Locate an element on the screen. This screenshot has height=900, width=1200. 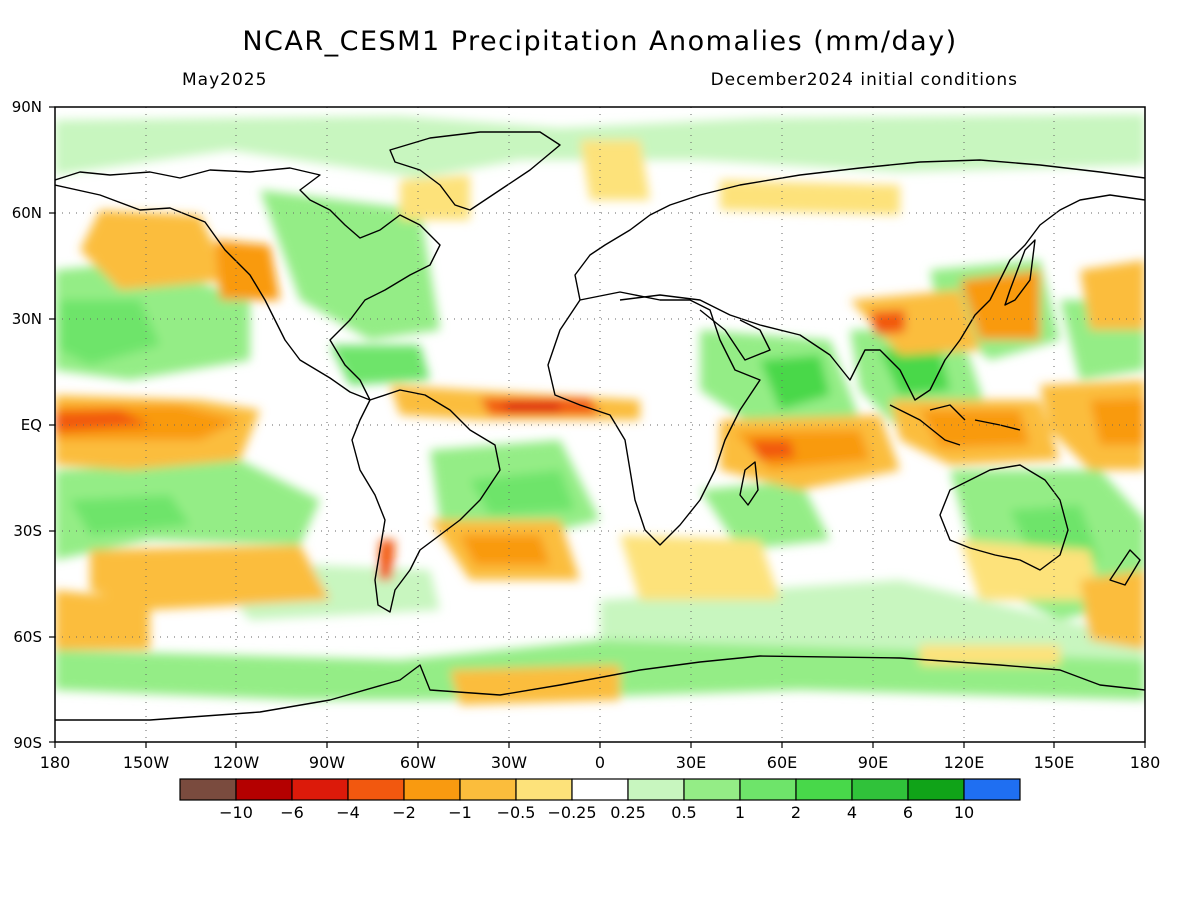
lon-label-0: 0 is located at coordinates (600, 762).